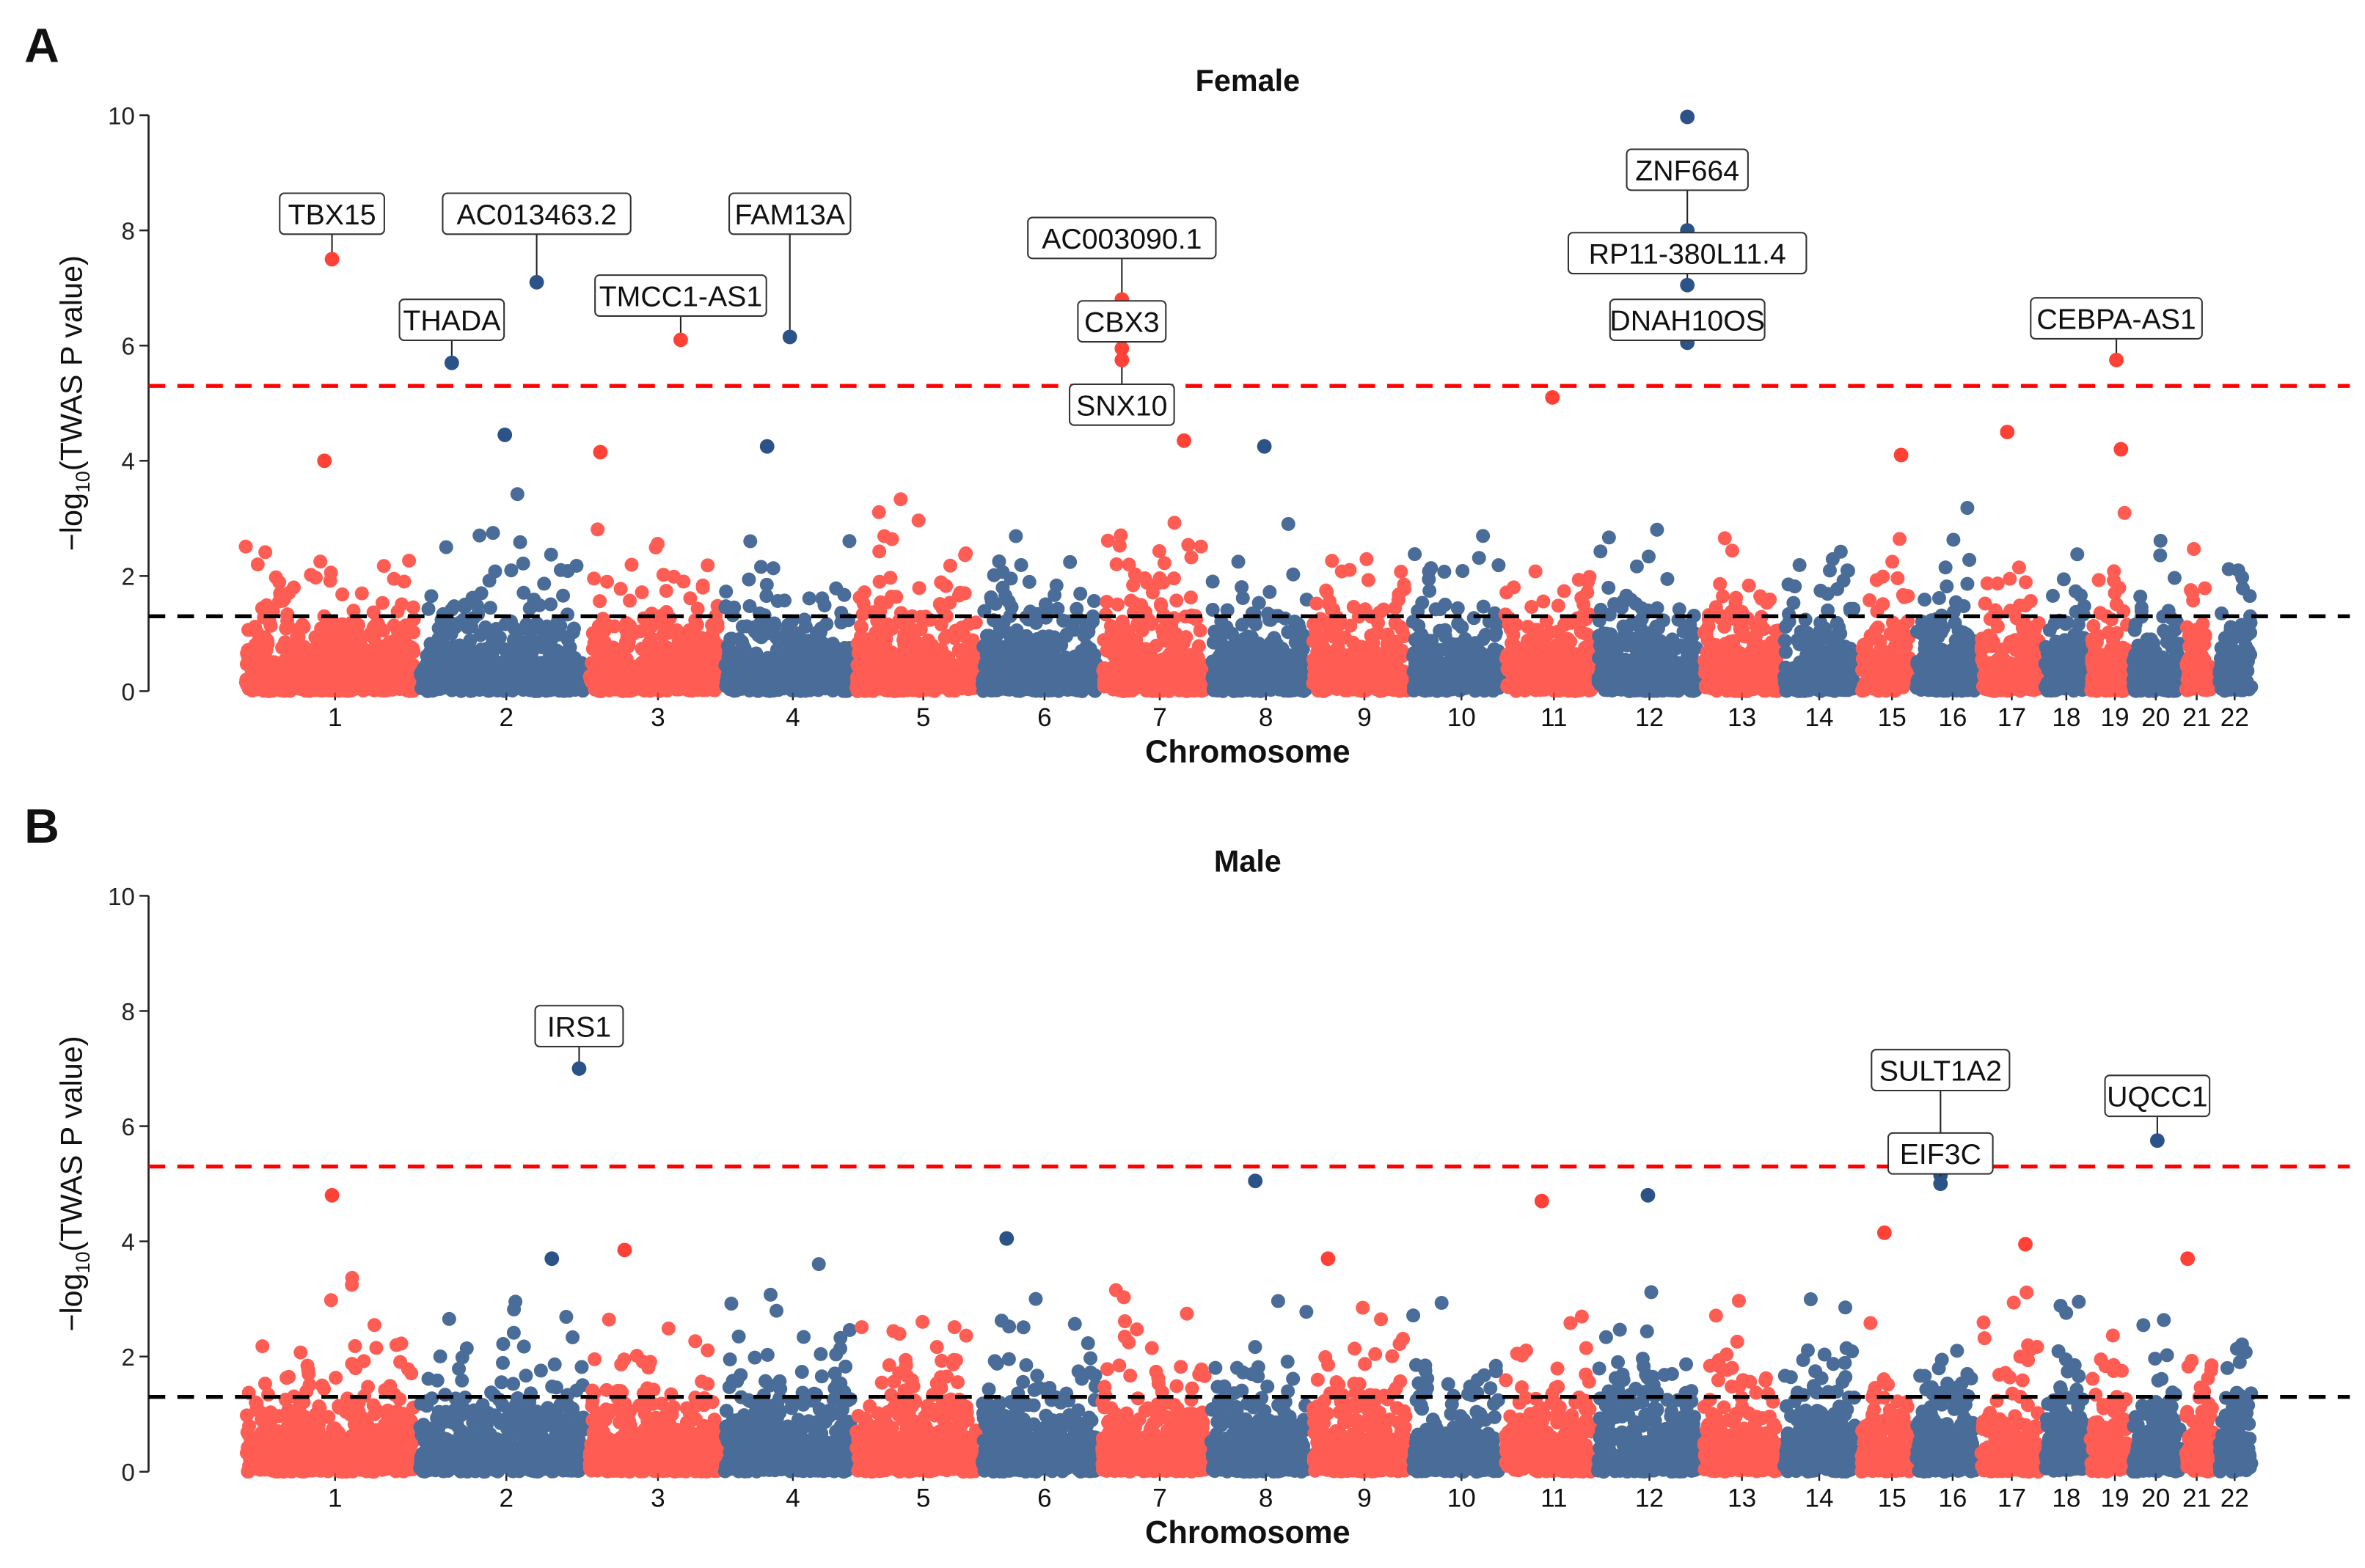 This screenshot has height=1568, width=2365. I want to click on x-tick-label: 14, so click(1819, 717).